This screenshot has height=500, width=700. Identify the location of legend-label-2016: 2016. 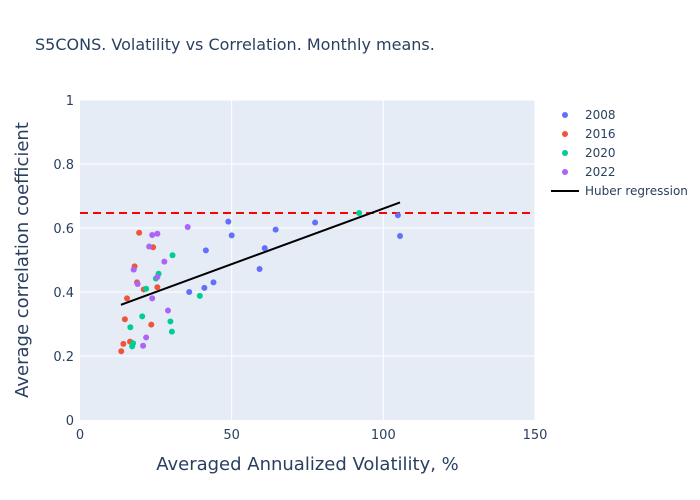
(600, 134).